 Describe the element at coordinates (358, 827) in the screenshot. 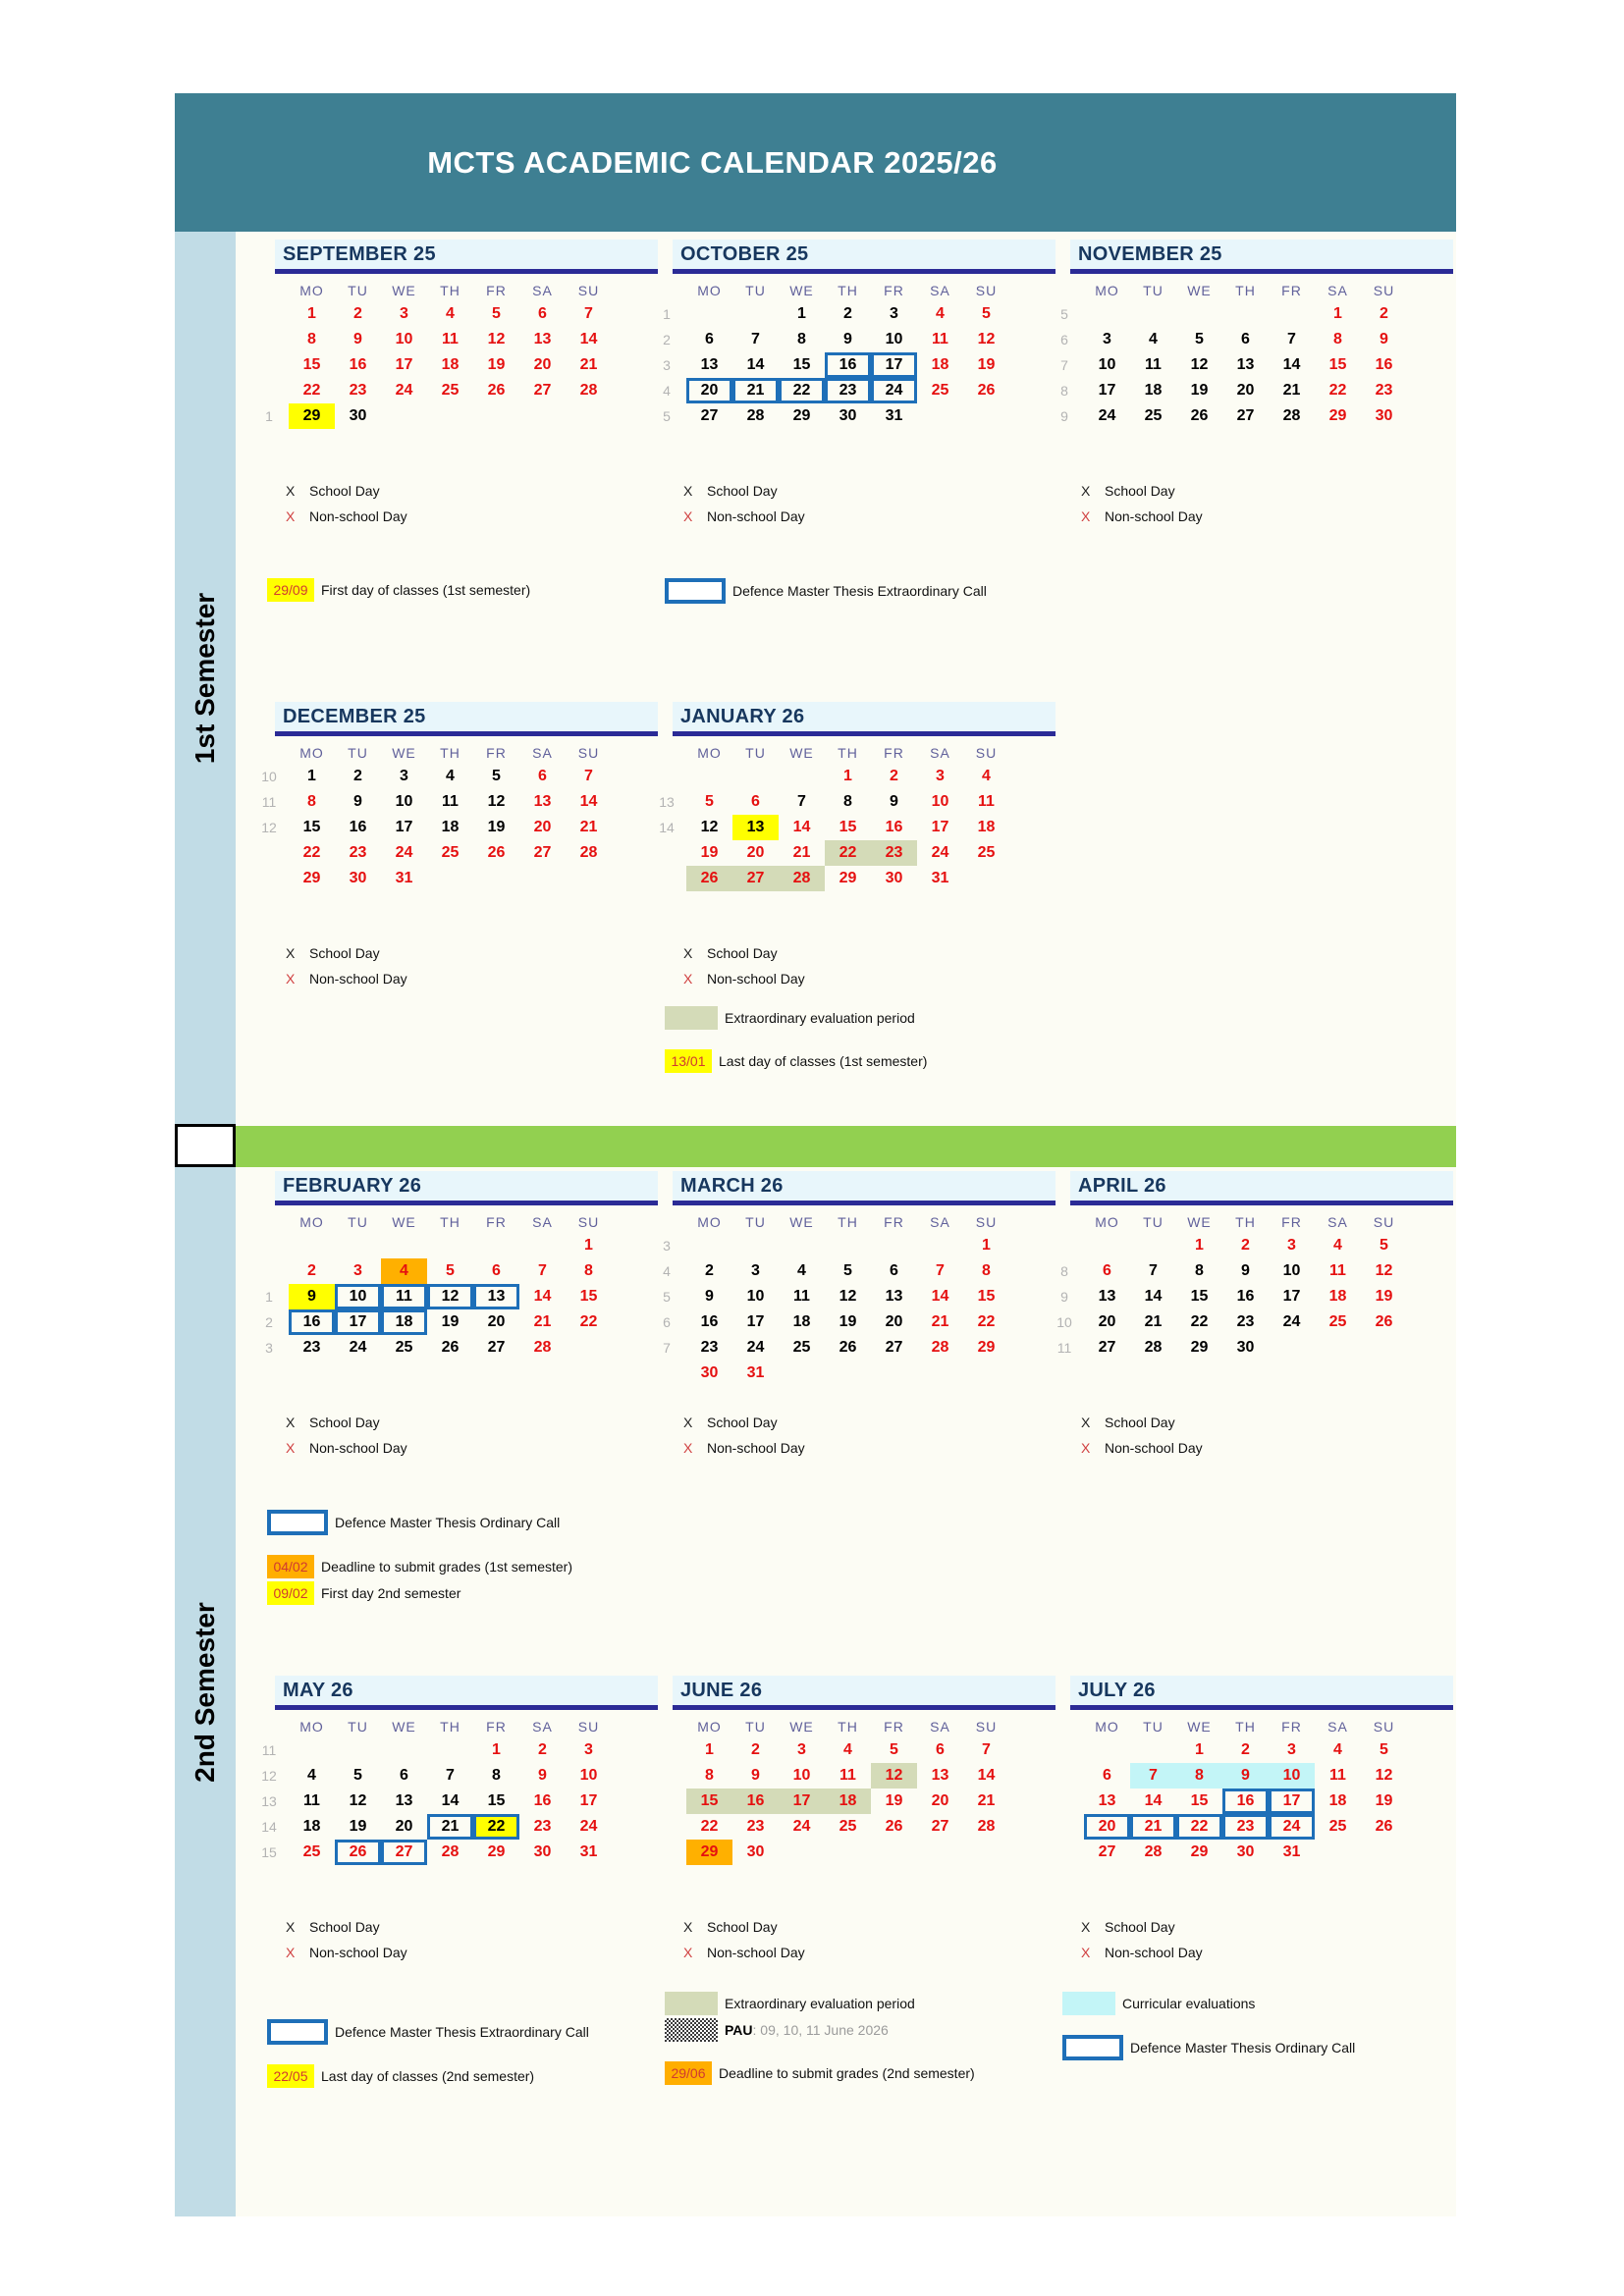

I see `day-cell: 16` at that location.